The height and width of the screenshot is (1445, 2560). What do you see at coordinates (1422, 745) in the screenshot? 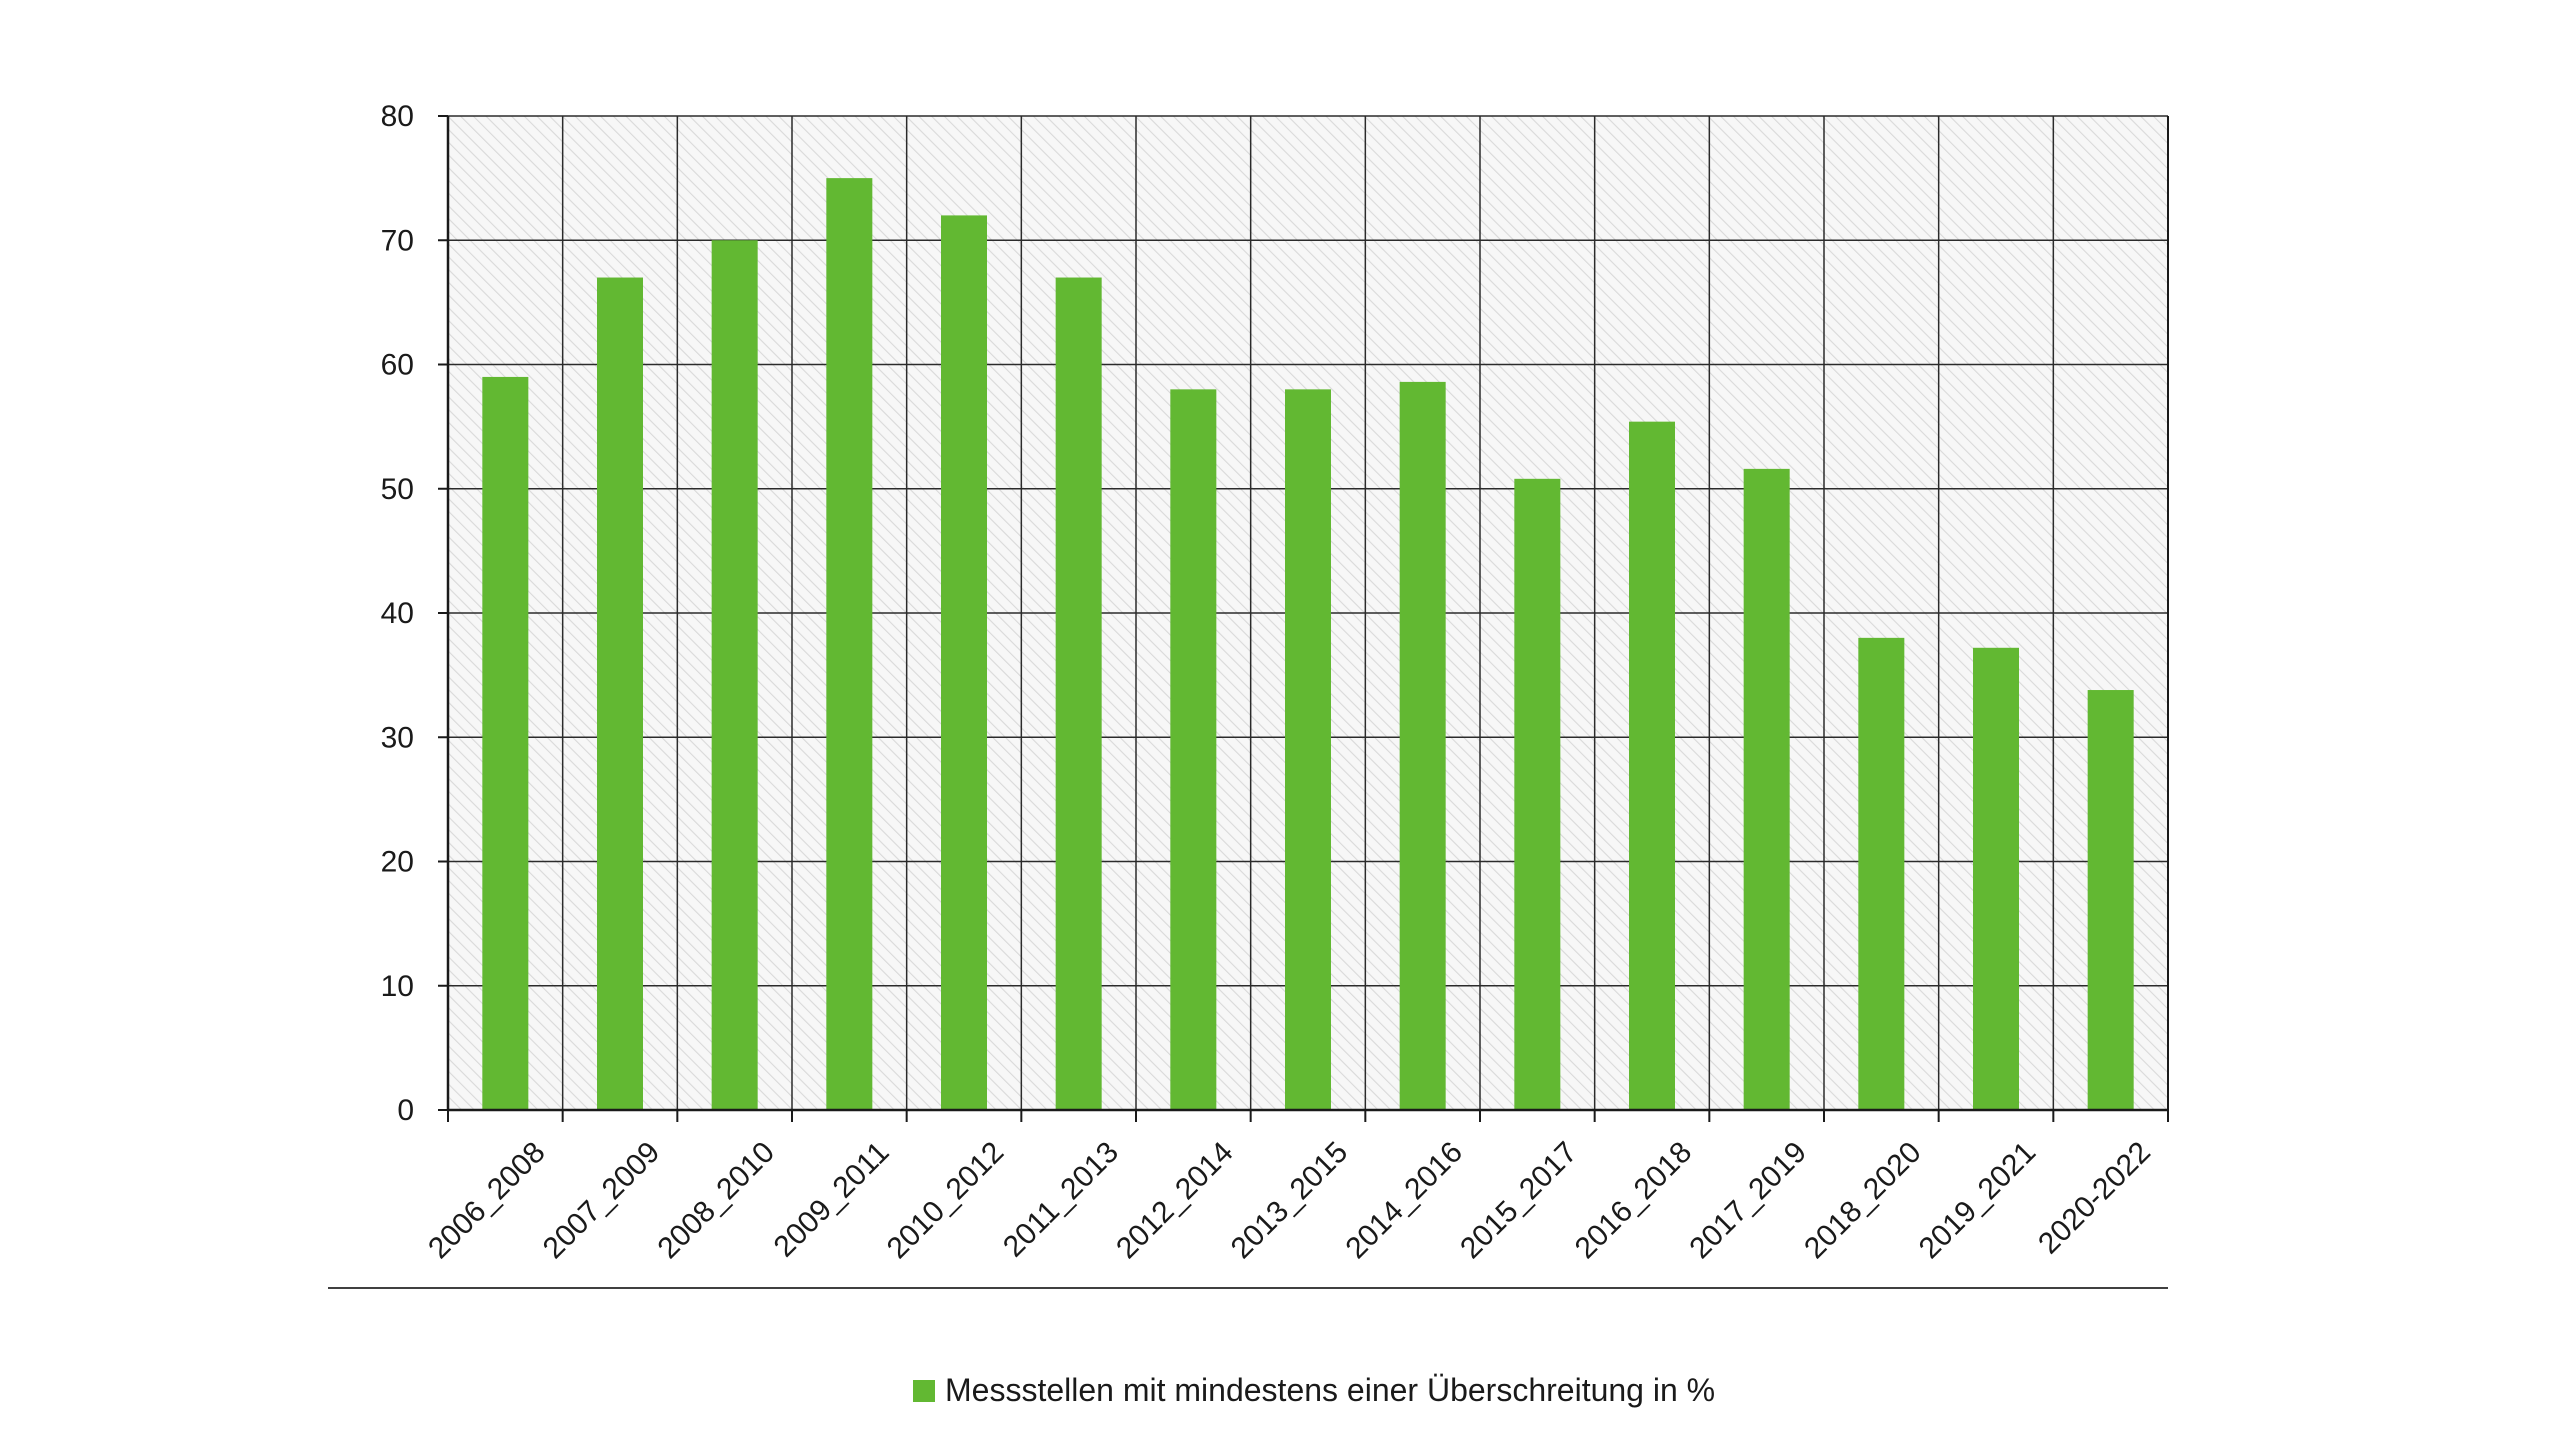
I see `bar-2014_2016` at bounding box center [1422, 745].